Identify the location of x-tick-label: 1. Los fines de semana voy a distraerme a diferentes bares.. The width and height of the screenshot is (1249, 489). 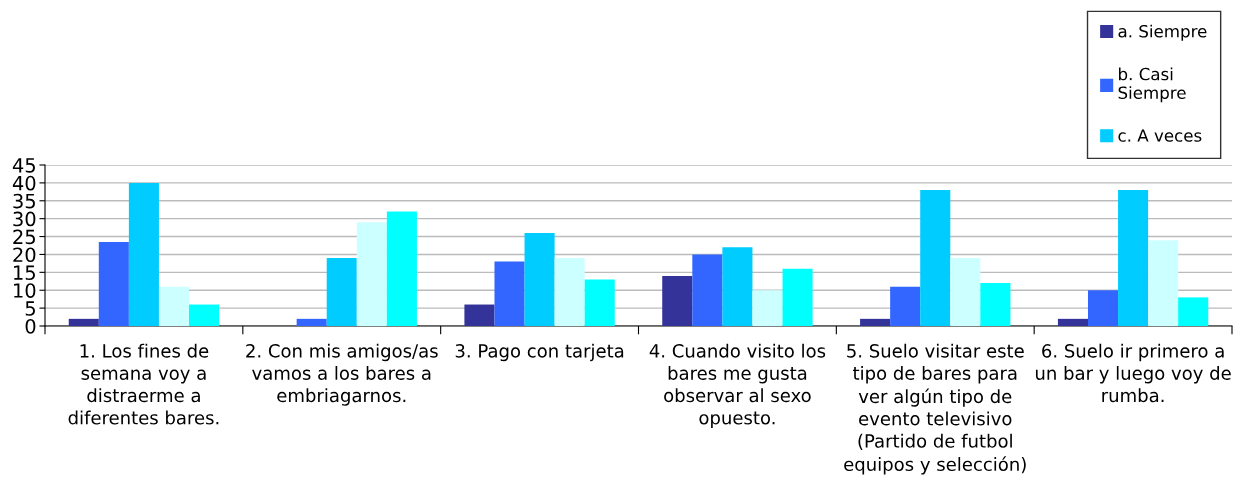
(143, 384).